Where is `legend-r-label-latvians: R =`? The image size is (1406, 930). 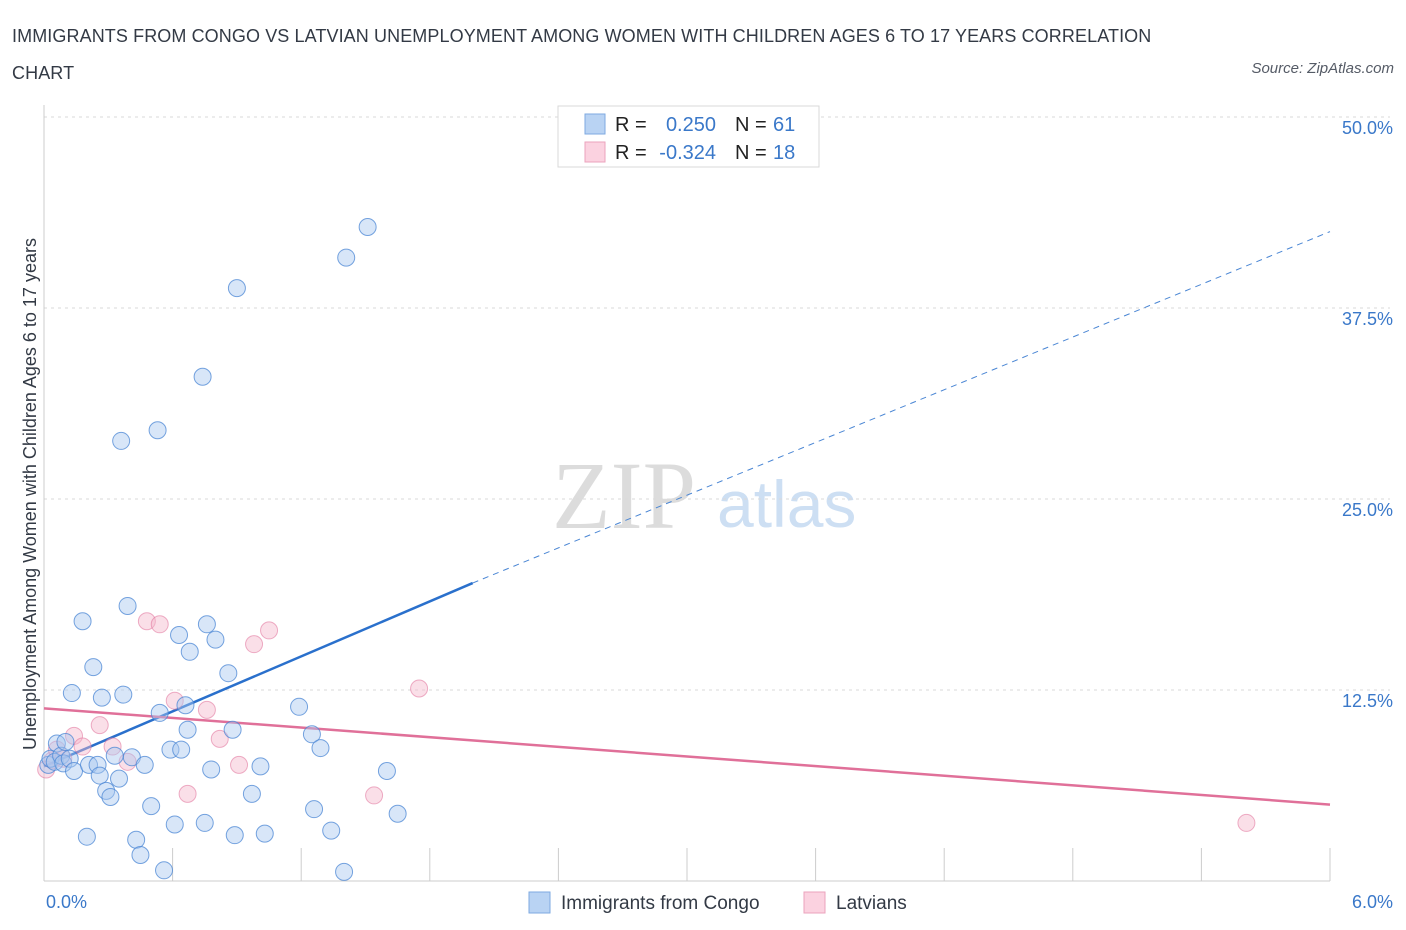
legend-r-label-latvians: R = is located at coordinates (631, 153).